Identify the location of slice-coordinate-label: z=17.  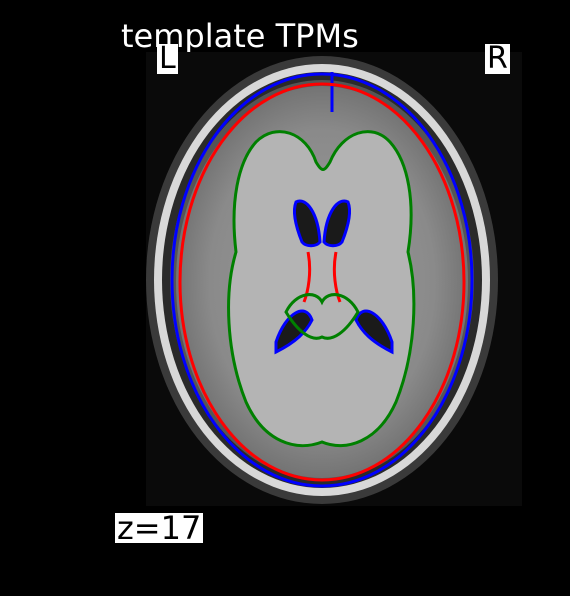
(159, 528).